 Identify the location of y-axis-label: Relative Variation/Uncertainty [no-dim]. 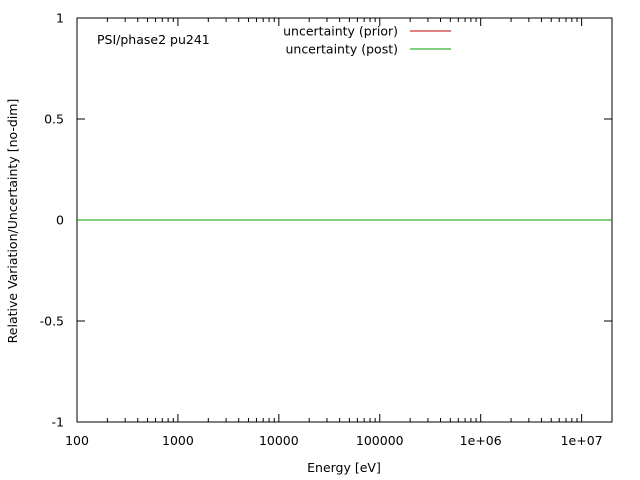
(12, 221).